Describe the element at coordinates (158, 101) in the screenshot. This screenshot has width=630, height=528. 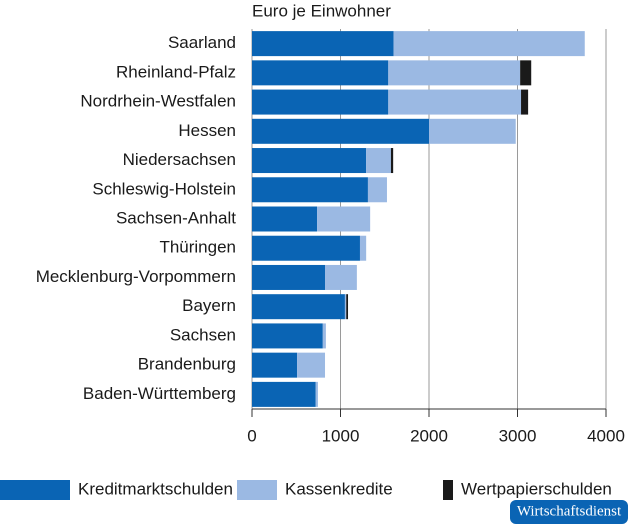
I see `y-tick-label: Nordrhein-Westfalen` at that location.